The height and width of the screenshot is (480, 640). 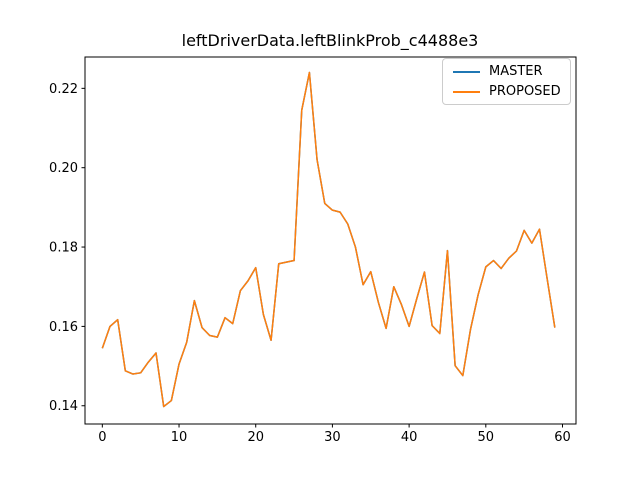 What do you see at coordinates (179, 437) in the screenshot?
I see `x-tick-label: 10` at bounding box center [179, 437].